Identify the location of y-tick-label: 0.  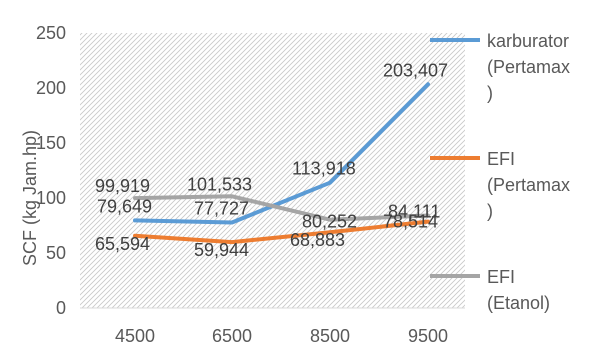
(61, 308).